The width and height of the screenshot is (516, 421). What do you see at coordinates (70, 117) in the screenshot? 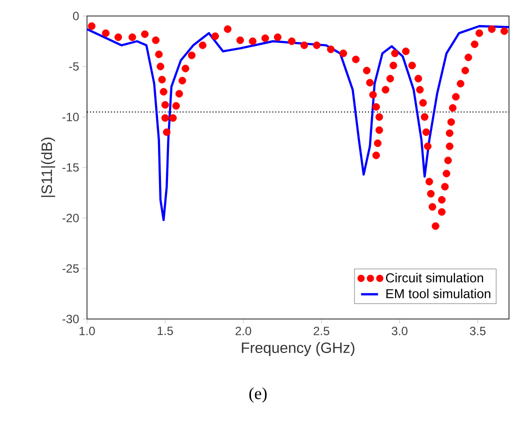
I see `y-tick-label: -10` at bounding box center [70, 117].